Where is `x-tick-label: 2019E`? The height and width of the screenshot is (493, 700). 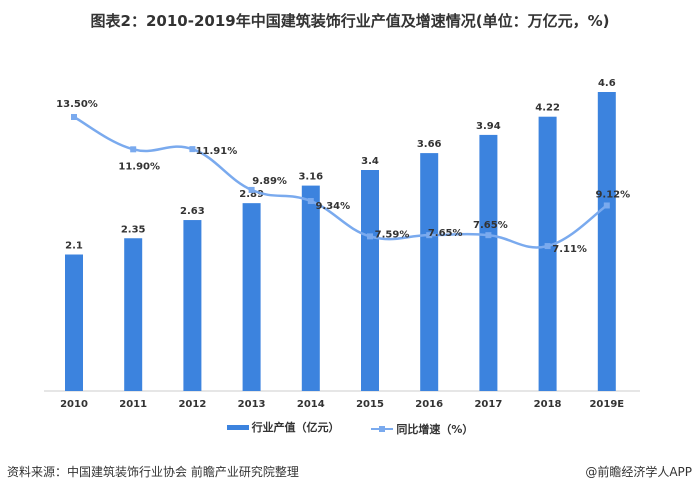
x-tick-label: 2019E is located at coordinates (606, 404).